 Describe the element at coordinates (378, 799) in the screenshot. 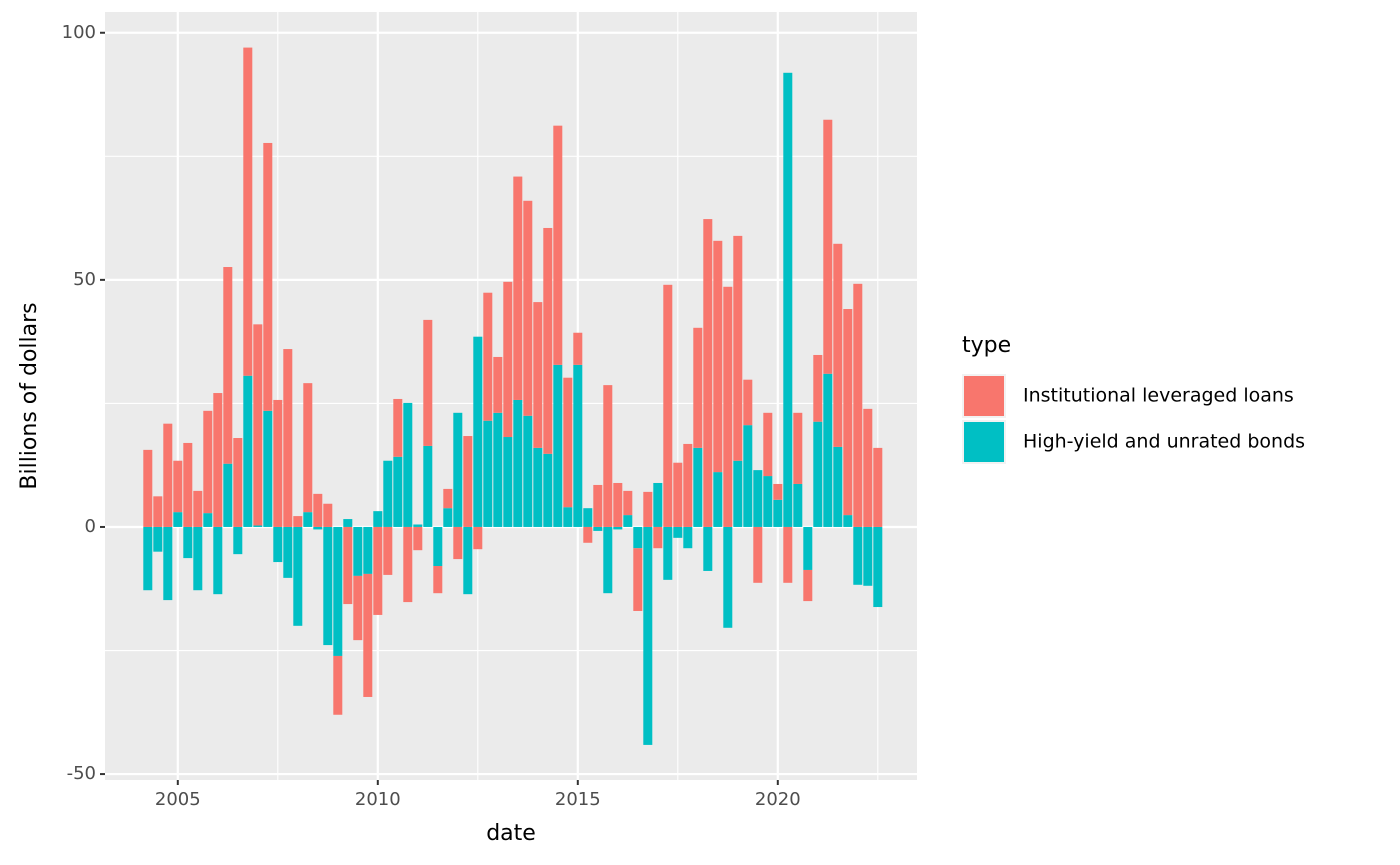

I see `x-tick-label: 2010` at that location.